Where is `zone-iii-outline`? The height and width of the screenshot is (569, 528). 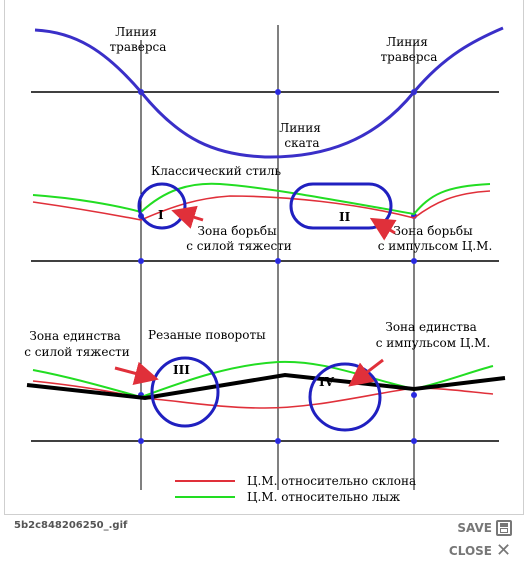 zone-iii-outline is located at coordinates (185, 392).